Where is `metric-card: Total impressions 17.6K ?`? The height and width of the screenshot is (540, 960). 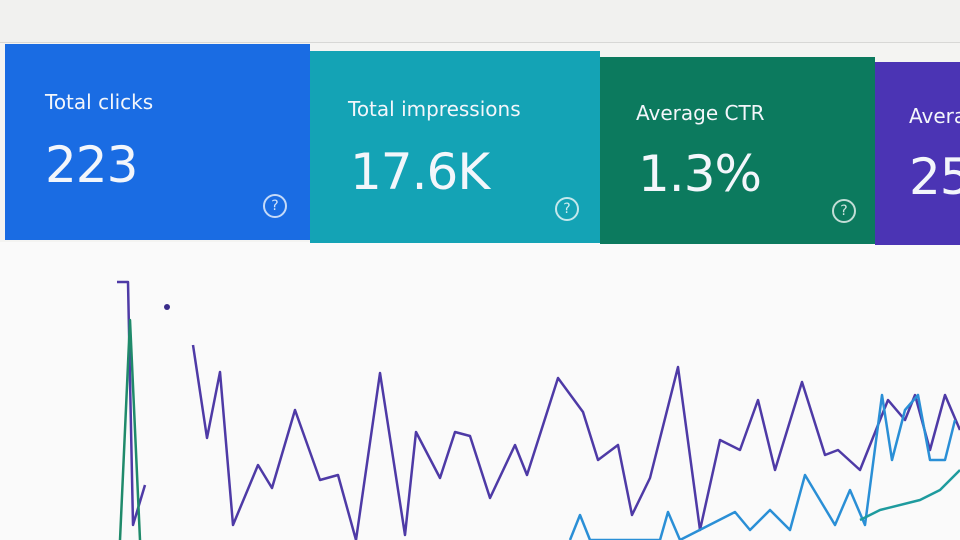
metric-card: Total impressions 17.6K ? is located at coordinates (455, 147).